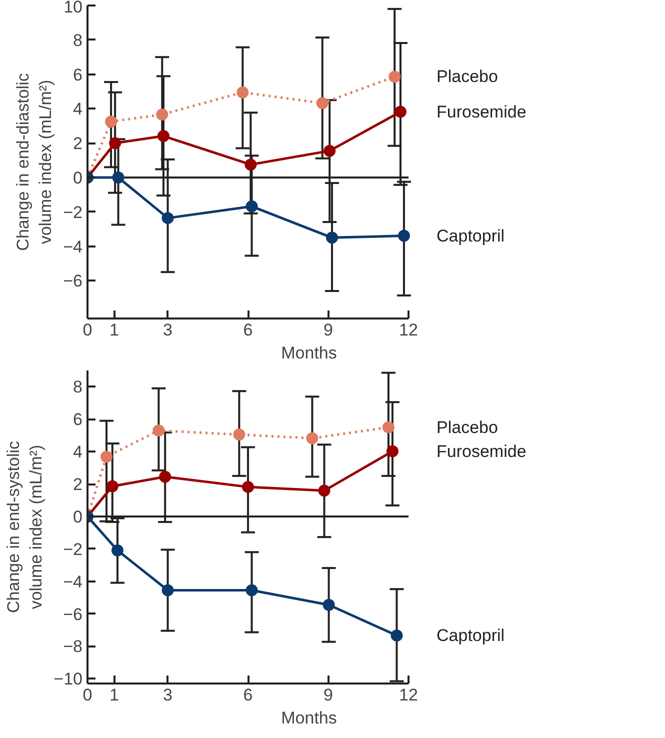 The height and width of the screenshot is (738, 665). What do you see at coordinates (34, 161) in the screenshot?
I see `y-axis-title: Change in end-diastolic volume index (mL/m²)` at bounding box center [34, 161].